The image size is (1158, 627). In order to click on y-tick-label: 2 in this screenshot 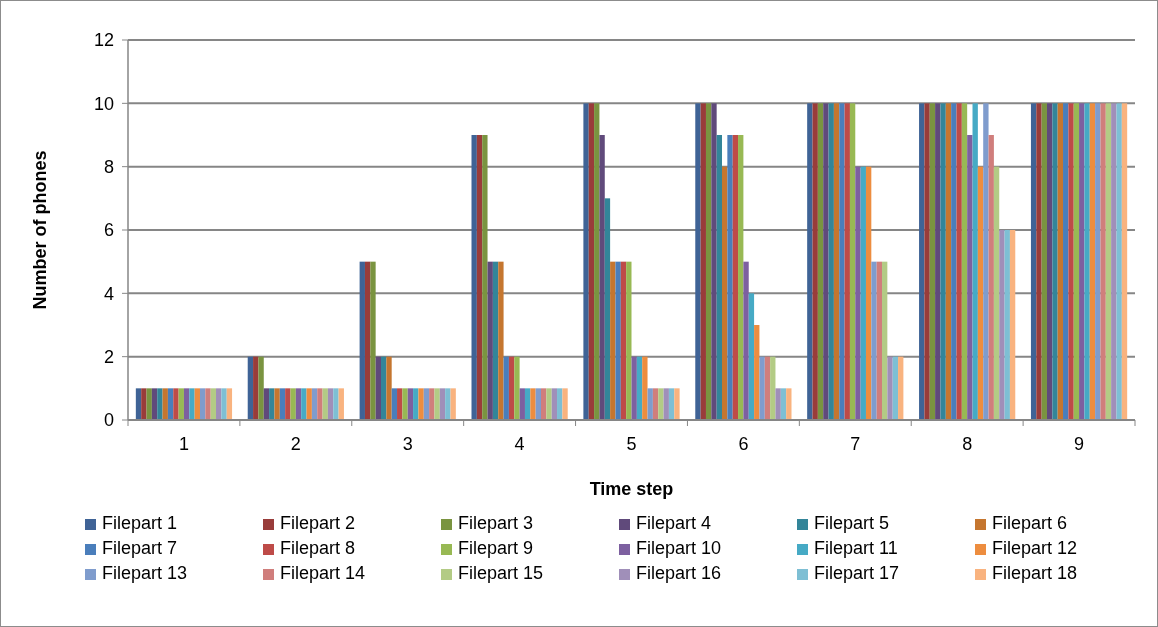, I will do `click(108, 356)`.